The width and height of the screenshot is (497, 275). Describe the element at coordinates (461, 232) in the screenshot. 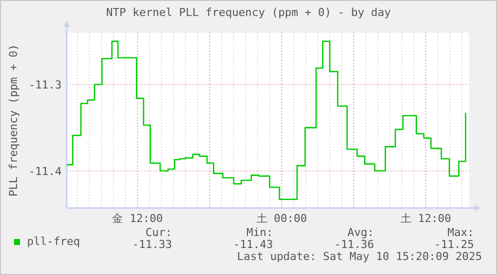

I see `text: Max:` at that location.